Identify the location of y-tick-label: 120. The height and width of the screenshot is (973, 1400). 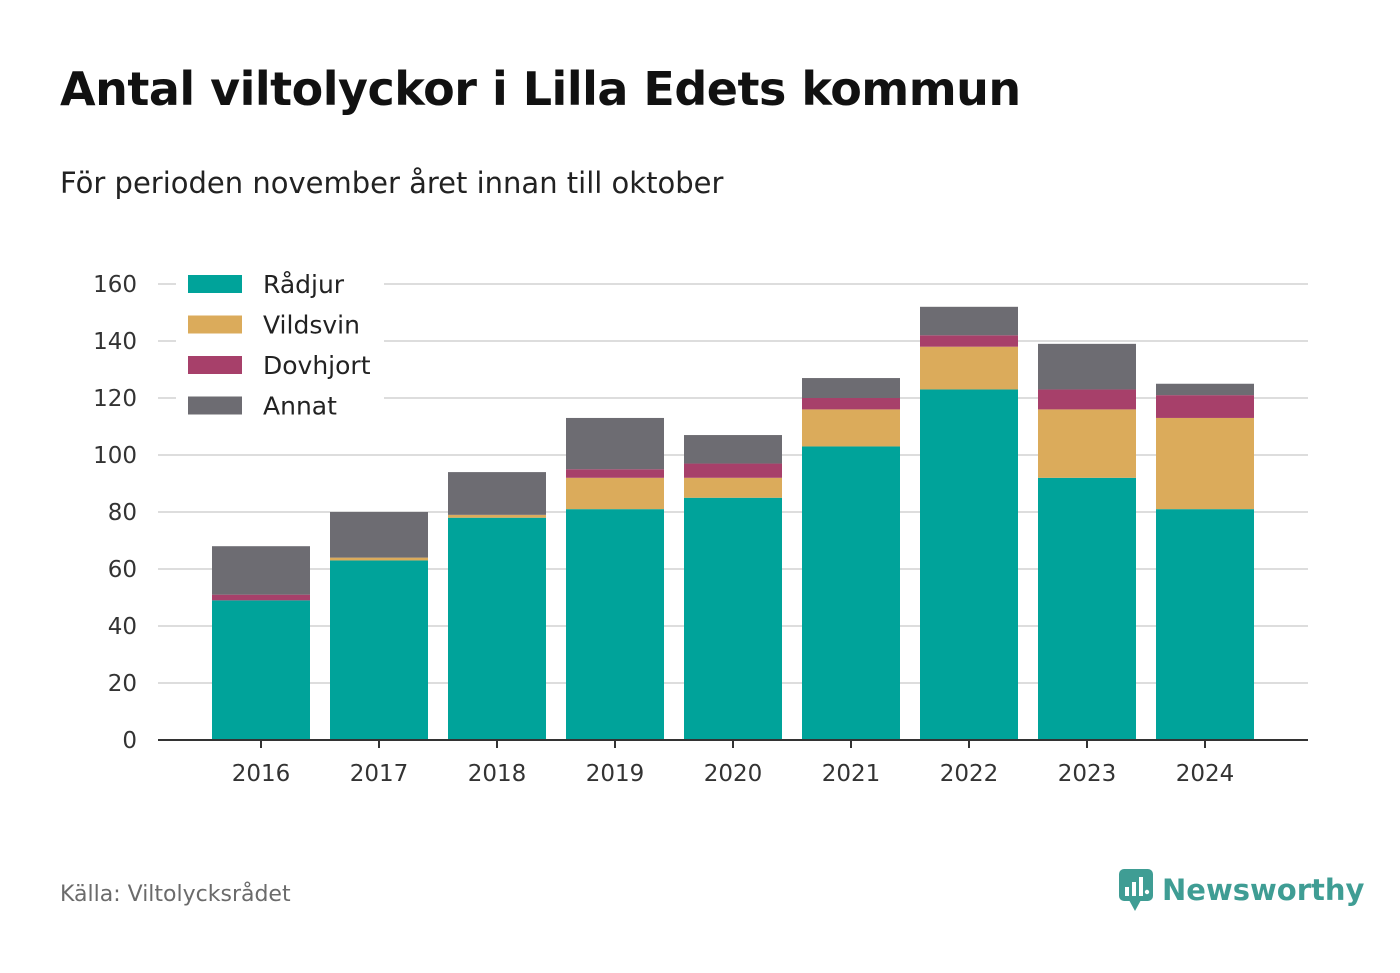
(115, 399).